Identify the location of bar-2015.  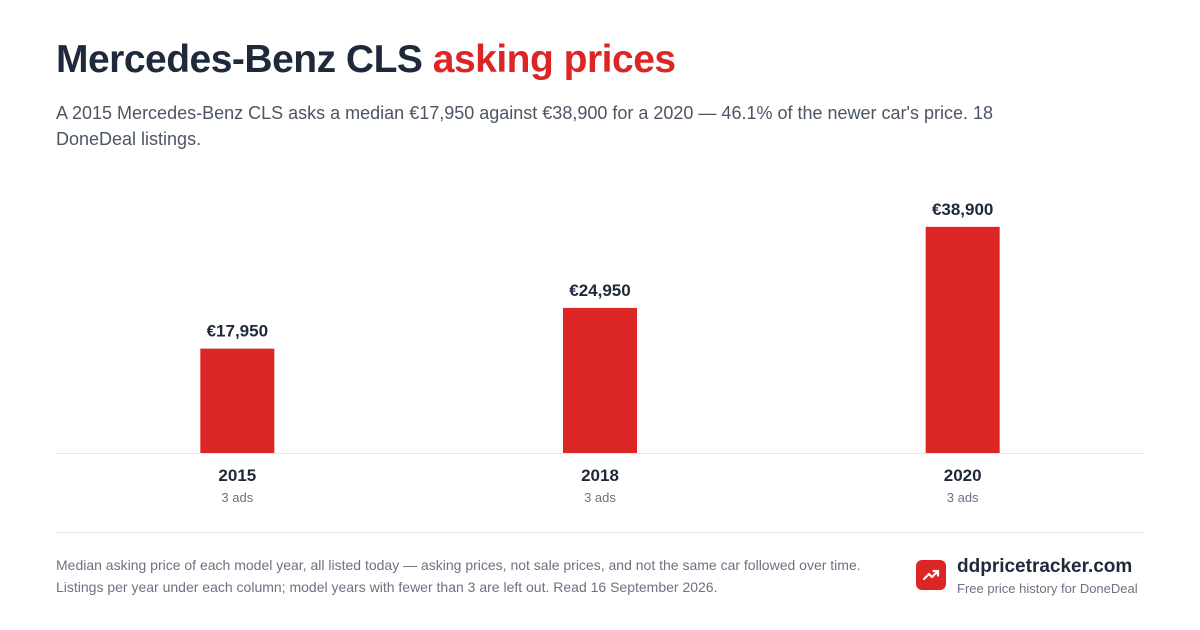
(237, 400).